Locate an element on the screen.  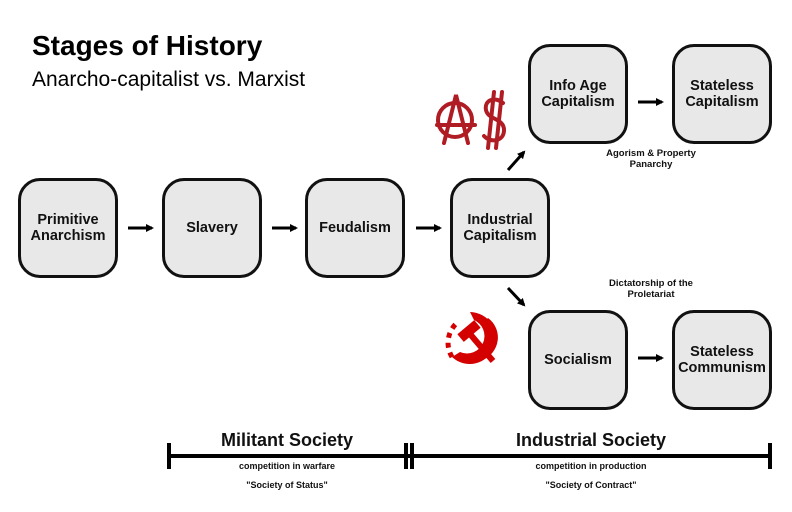
stage-industrial-capitalism: Industrial Capitalism is located at coordinates (500, 228).